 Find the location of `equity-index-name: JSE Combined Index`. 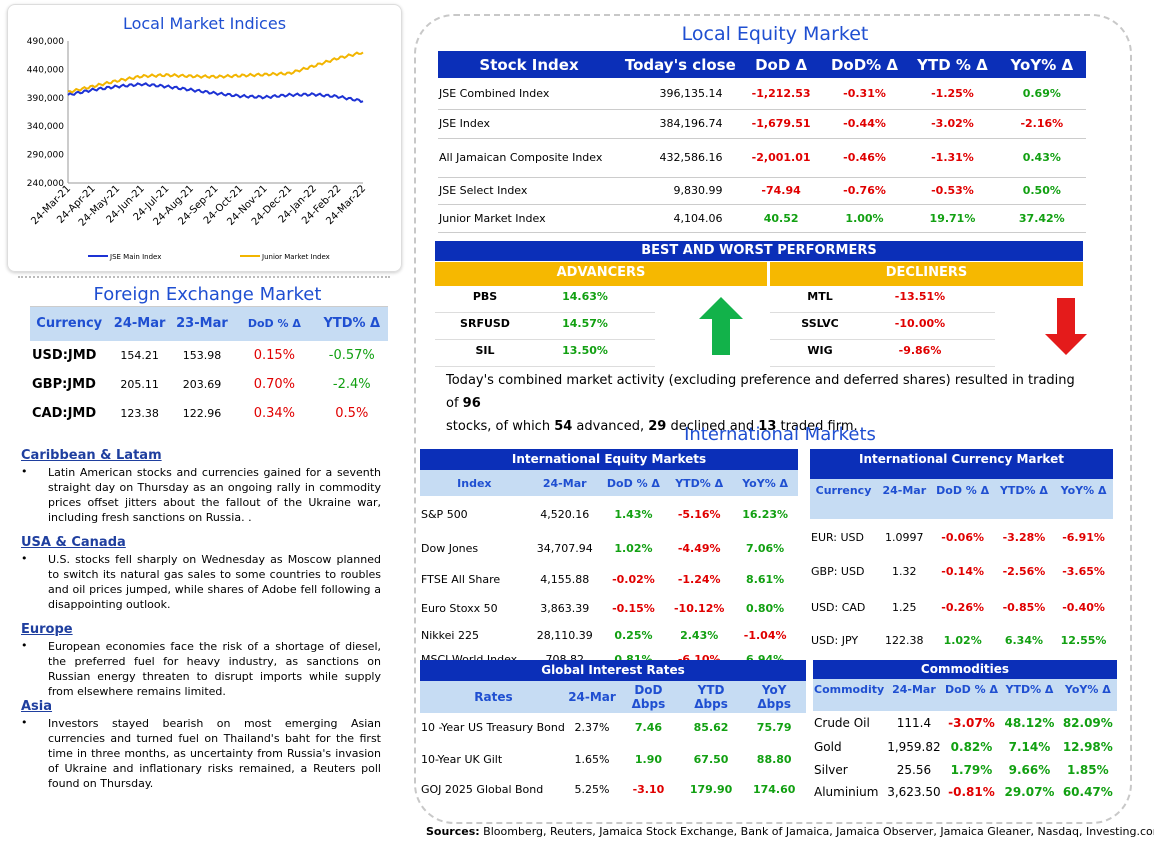

equity-index-name: JSE Combined Index is located at coordinates (494, 93).